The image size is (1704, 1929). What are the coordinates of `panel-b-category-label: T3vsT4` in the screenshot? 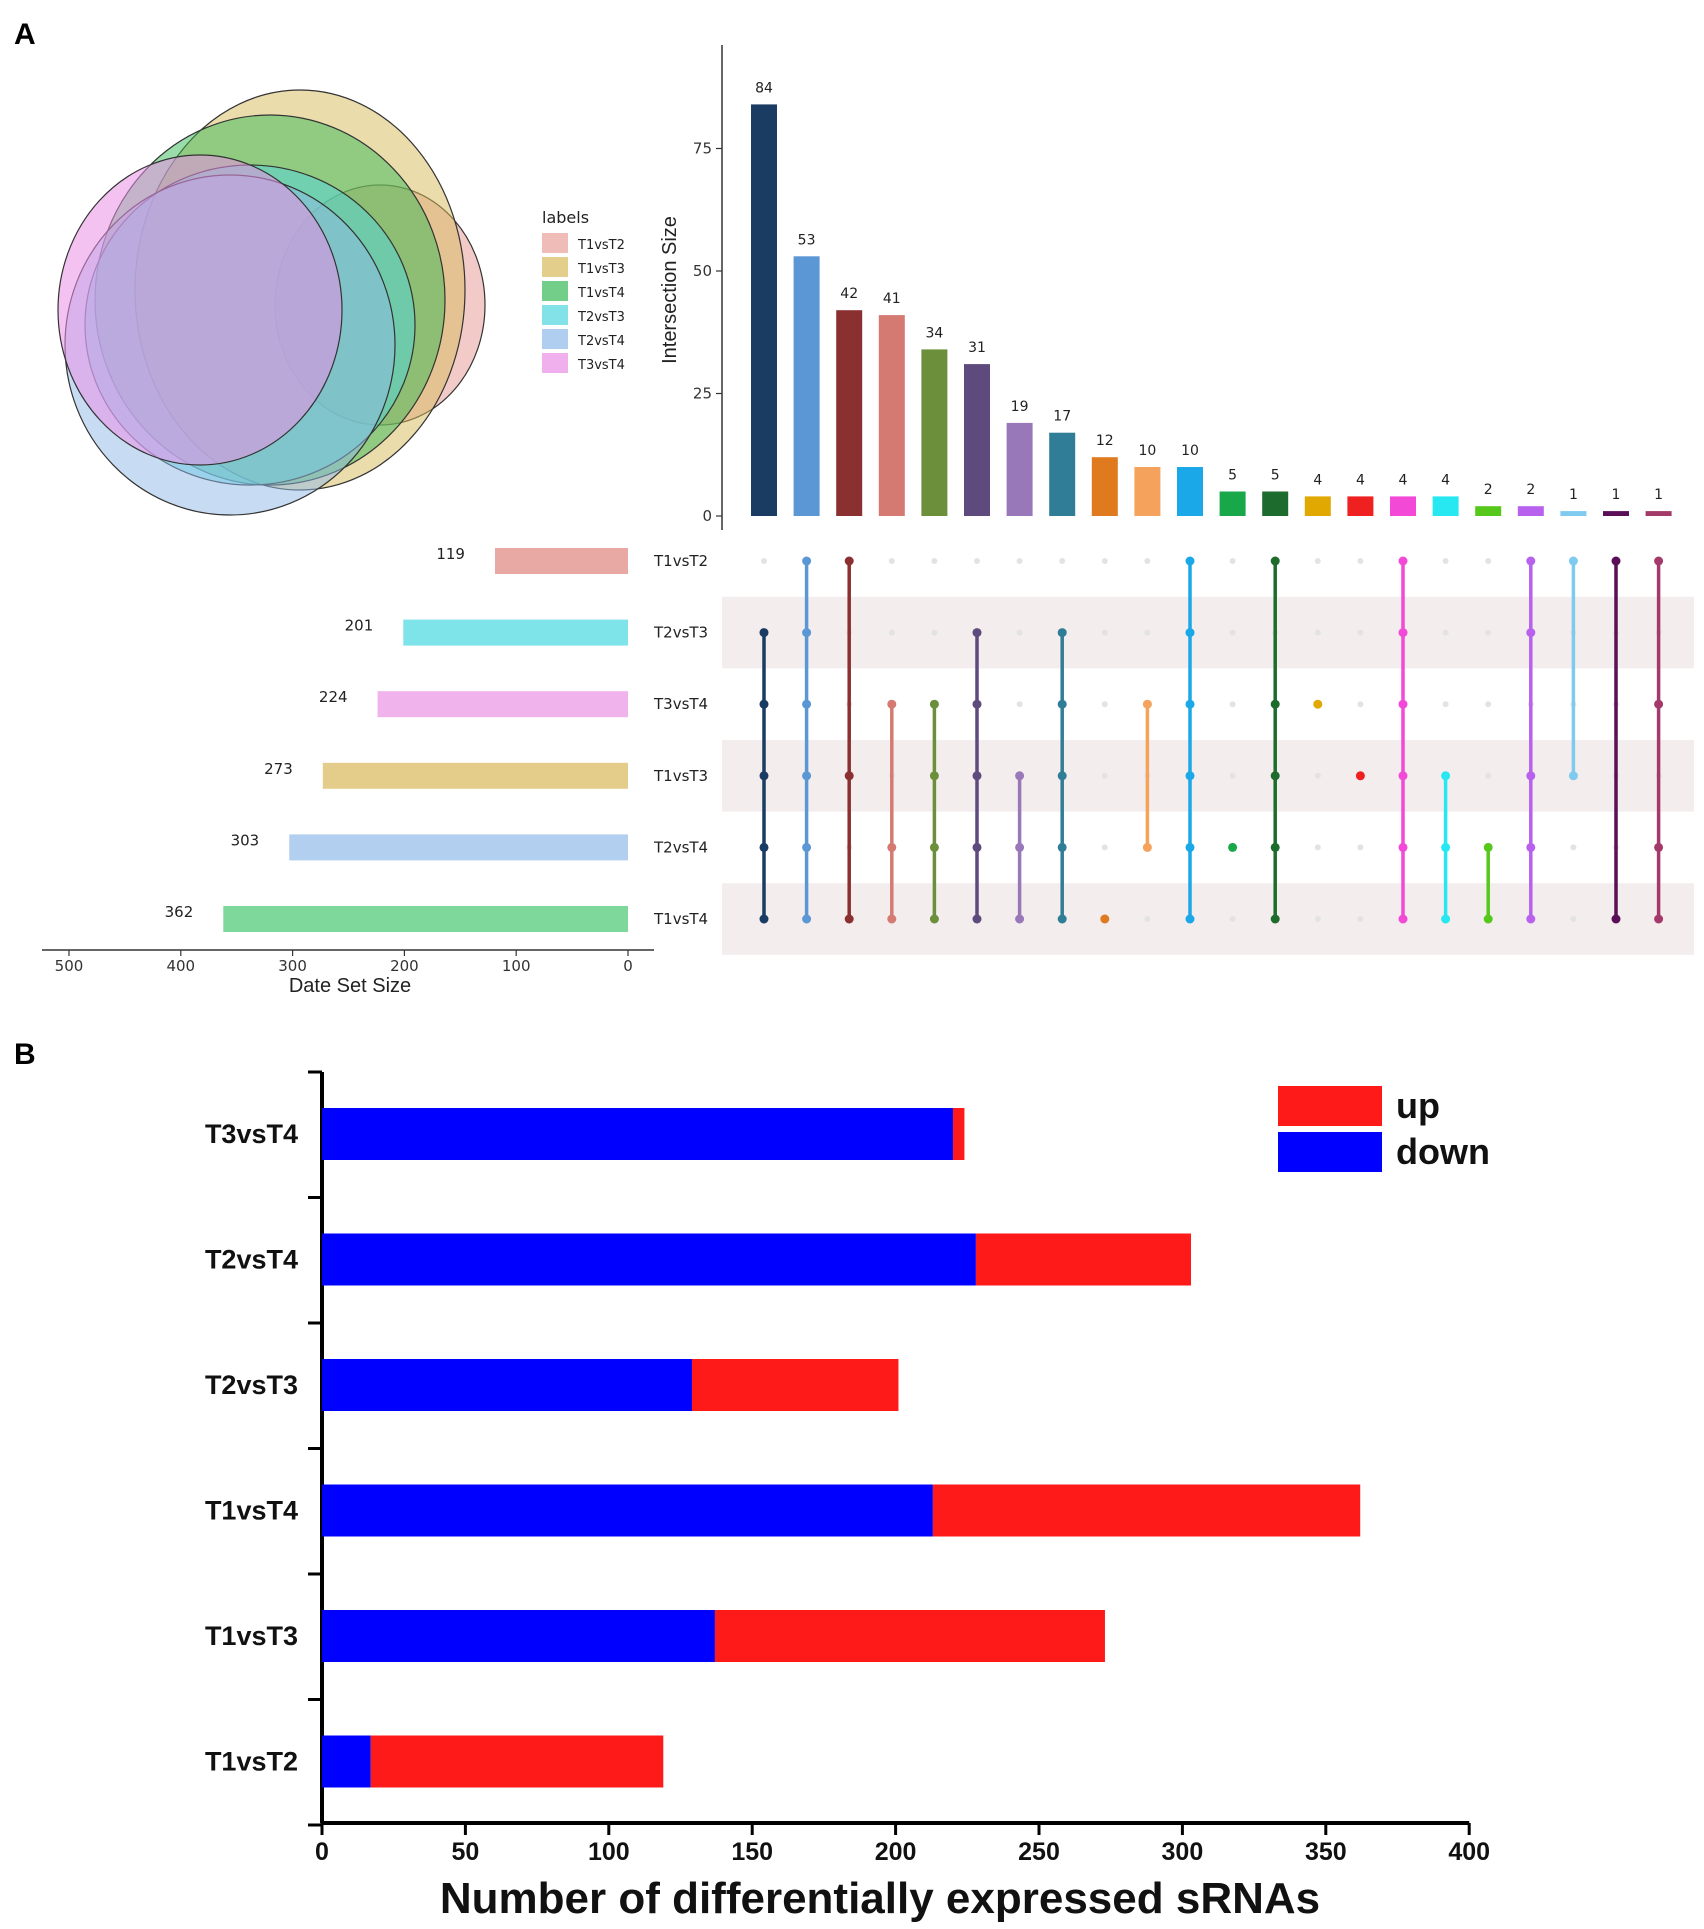 It's located at (251, 1134).